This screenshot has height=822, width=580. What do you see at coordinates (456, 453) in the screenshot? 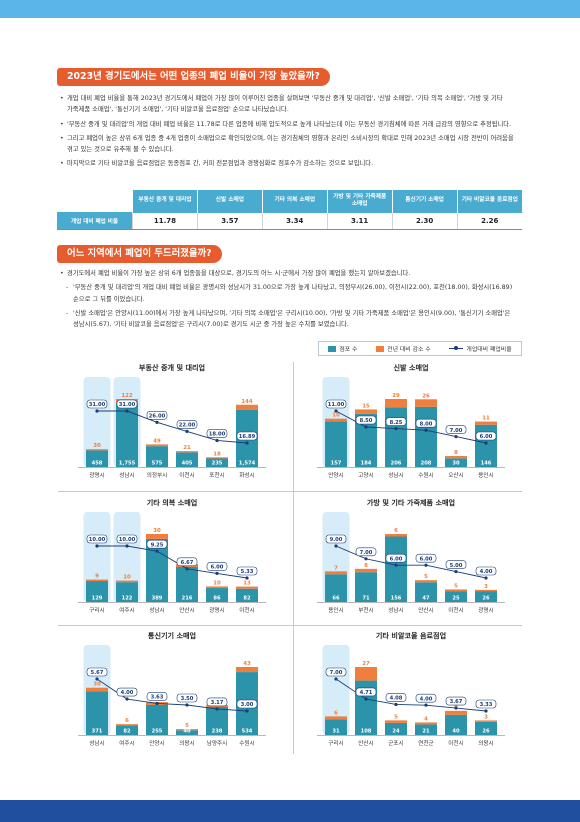
I see `decrease-value-label: 8` at bounding box center [456, 453].